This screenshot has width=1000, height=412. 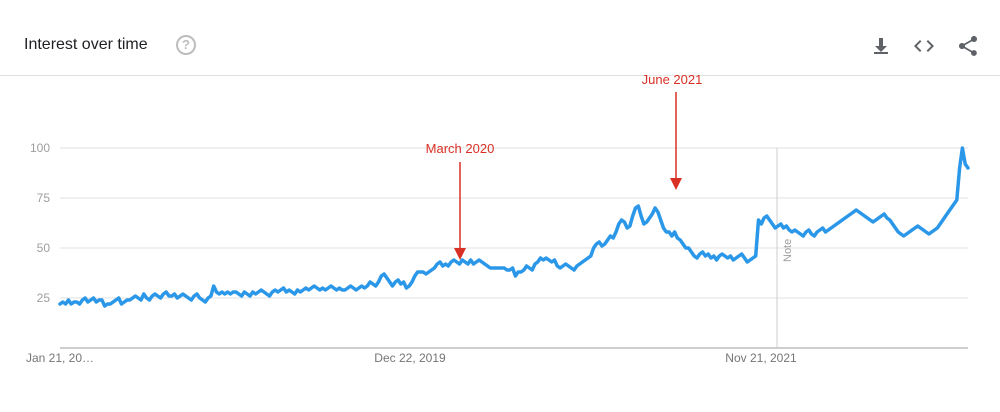 What do you see at coordinates (460, 148) in the screenshot?
I see `annotation-march-2020: March 2020` at bounding box center [460, 148].